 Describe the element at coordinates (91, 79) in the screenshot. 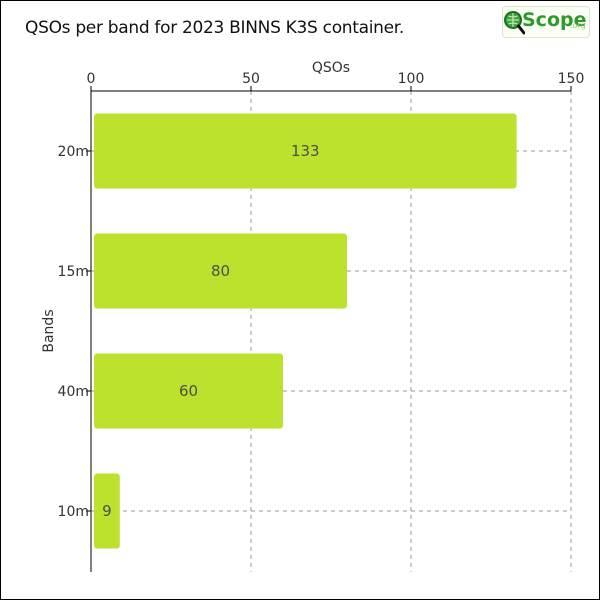

I see `x-tick-label: 0` at that location.